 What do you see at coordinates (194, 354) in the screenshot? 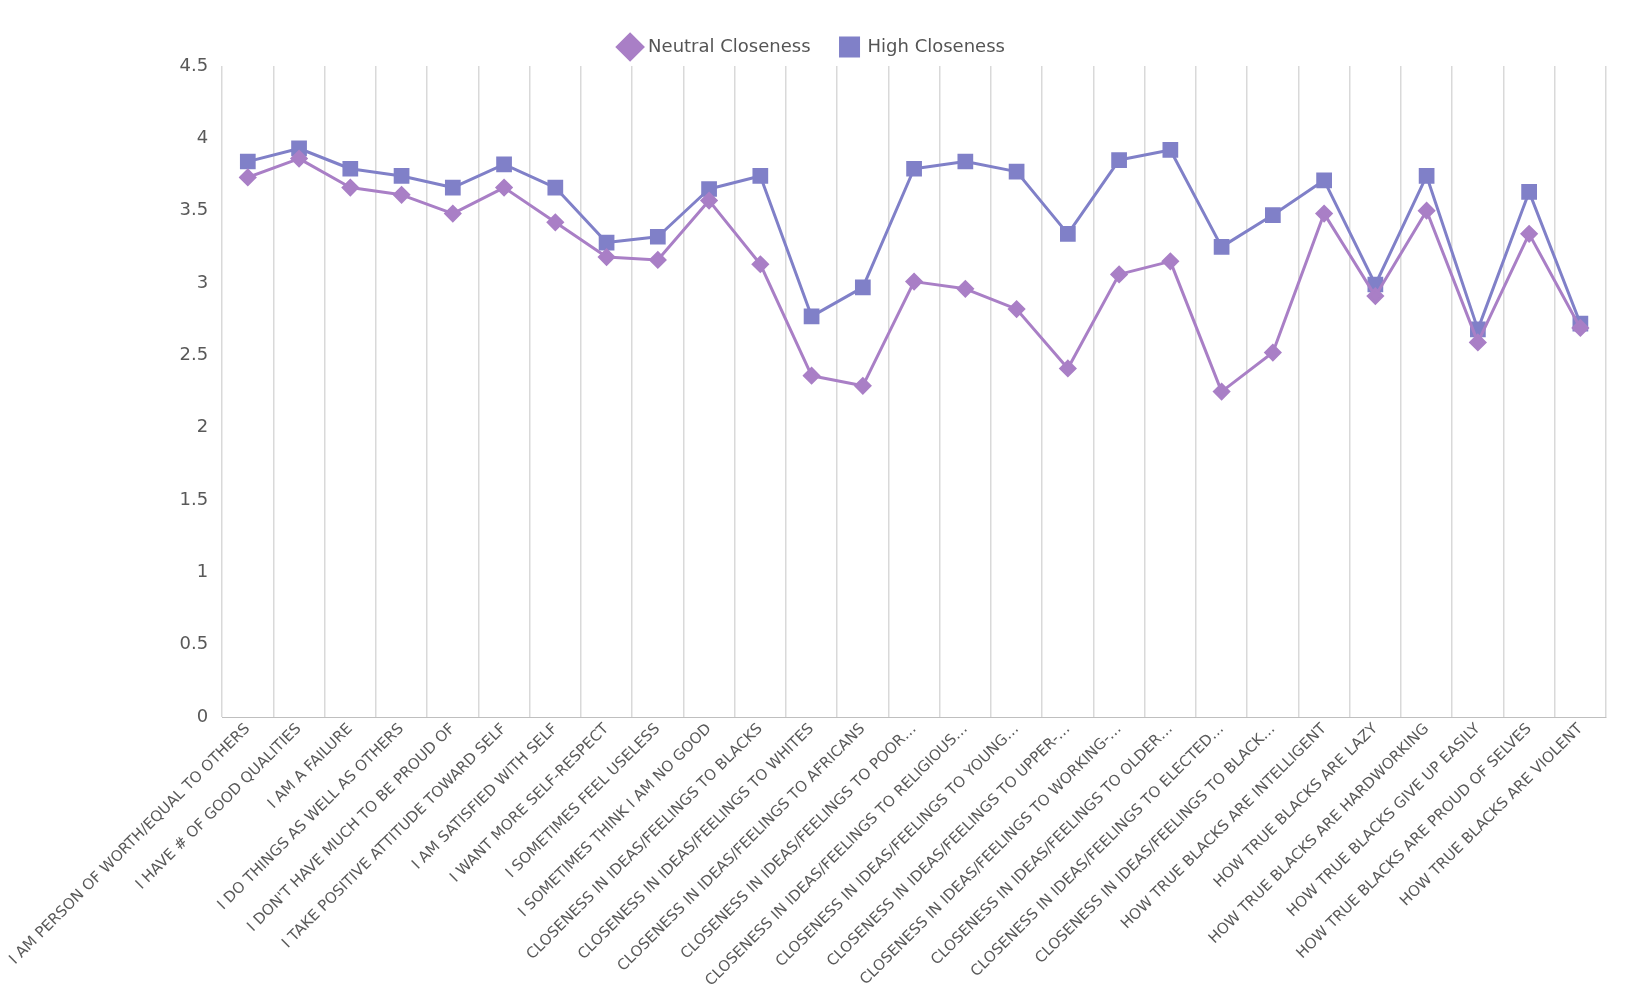
I see `y-tick-label: 2.5` at bounding box center [194, 354].